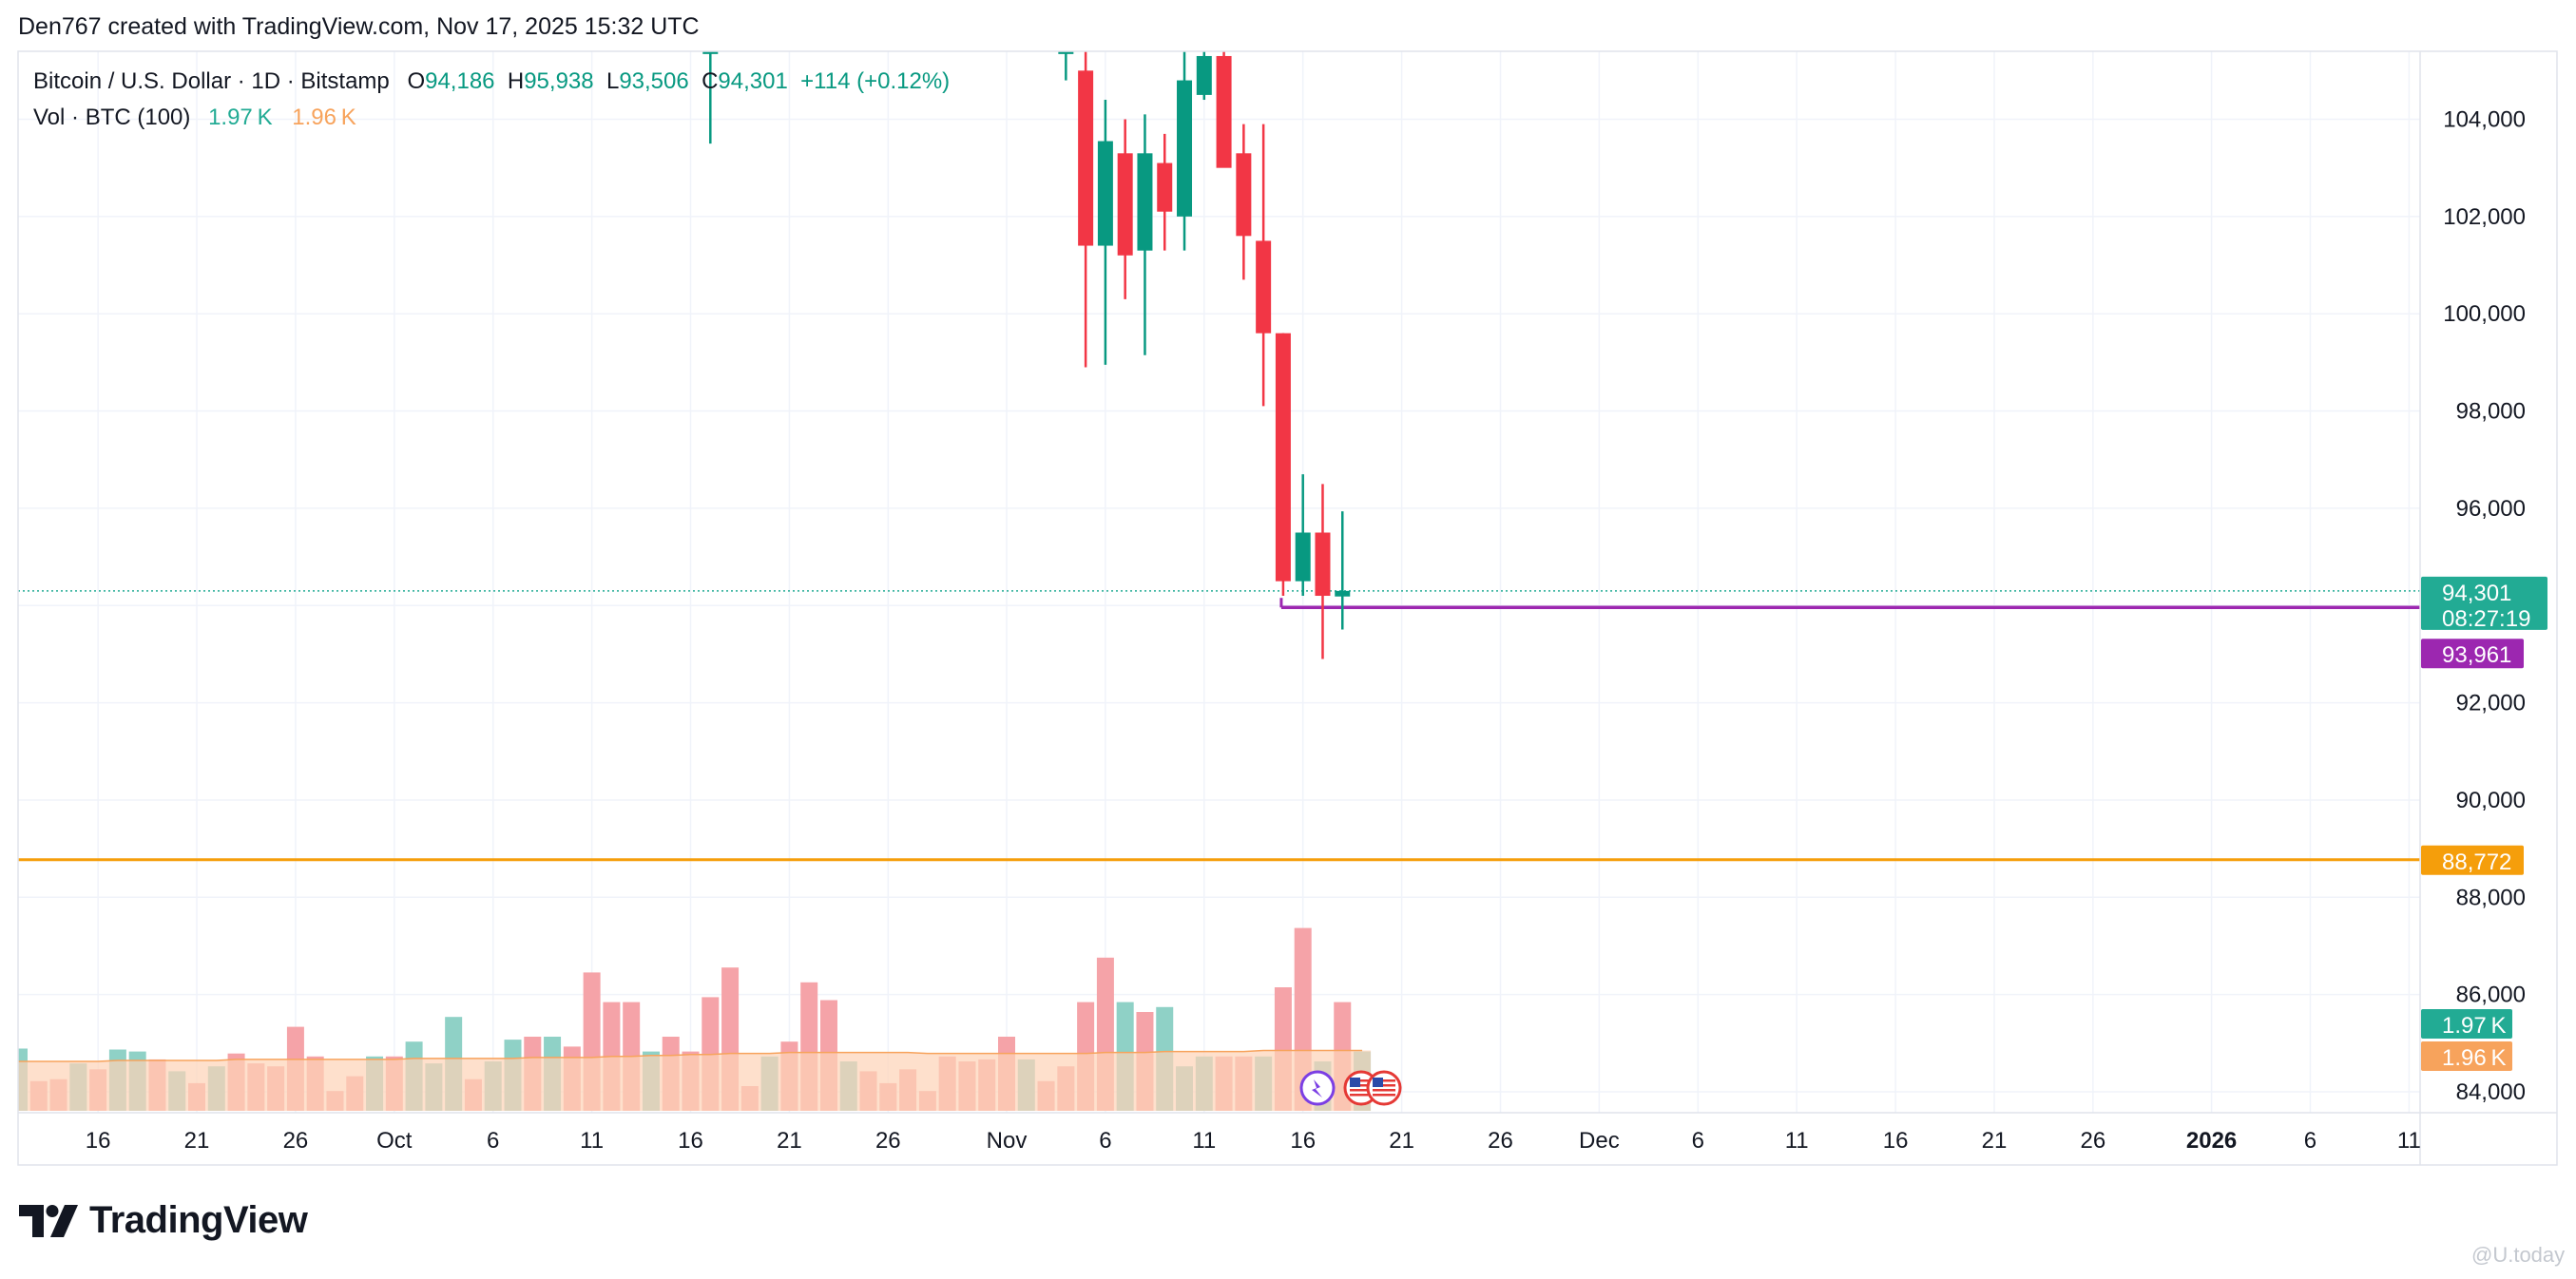 The height and width of the screenshot is (1279, 2576). I want to click on ai-sparkle-icon, so click(1317, 1088).